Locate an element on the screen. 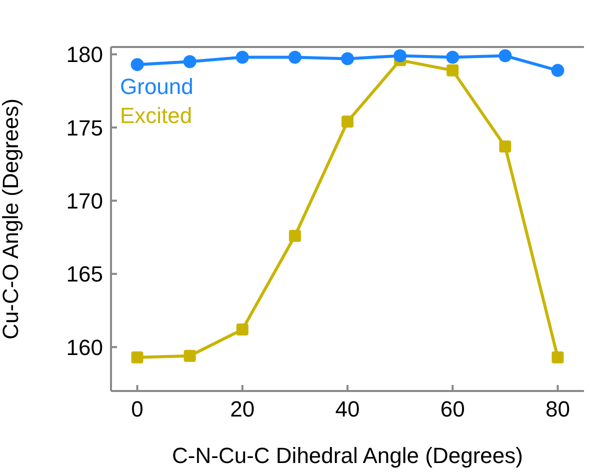 The image size is (594, 473). y-tick-label: 180 is located at coordinates (84, 55).